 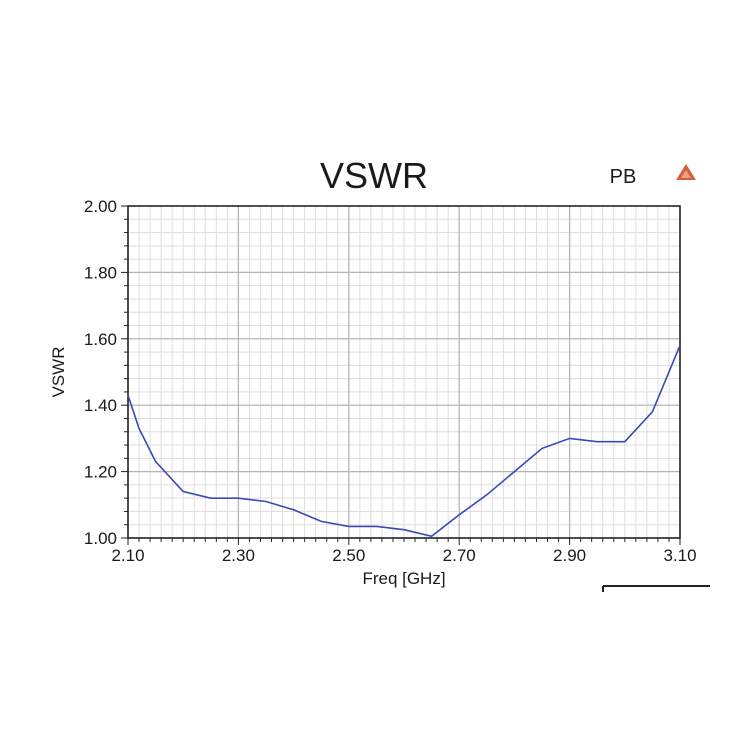 I want to click on pb-badge-label: PB, so click(x=623, y=177).